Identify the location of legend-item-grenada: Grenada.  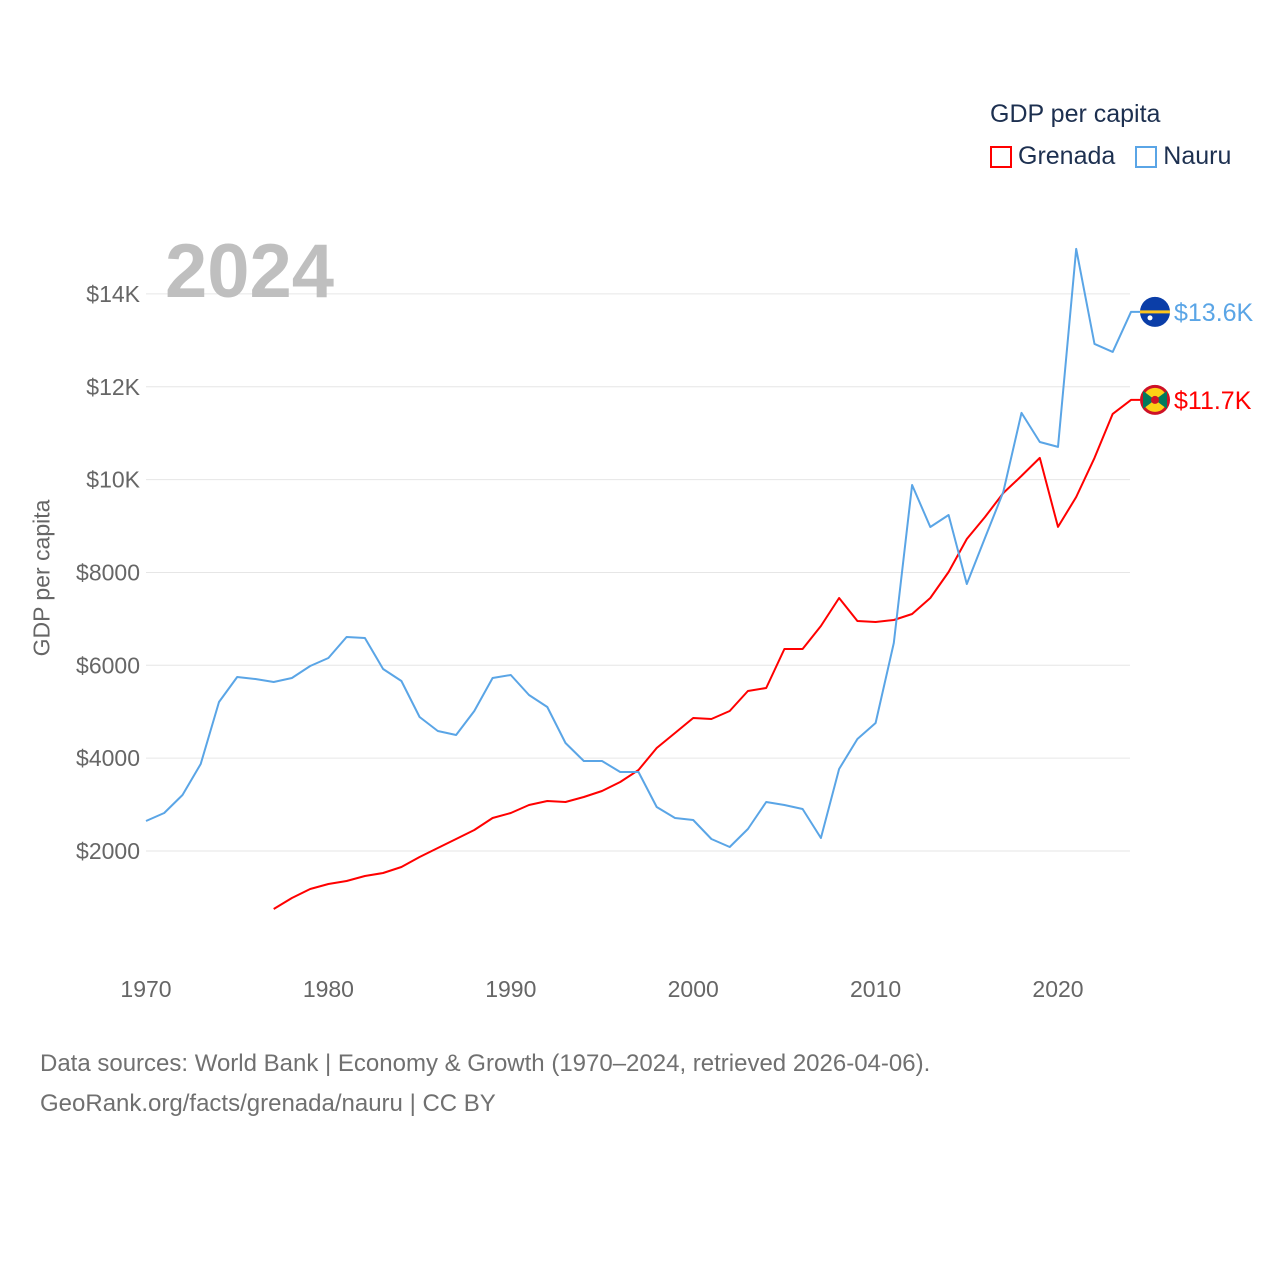
(1052, 156).